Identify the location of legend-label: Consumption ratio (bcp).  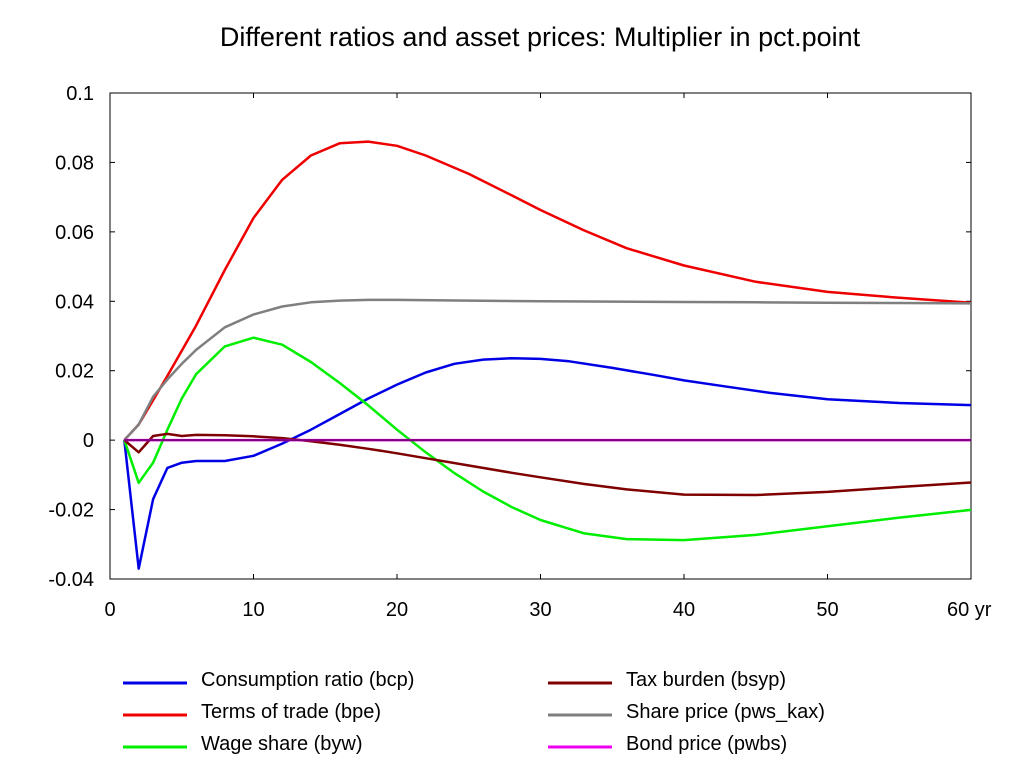
(307, 680).